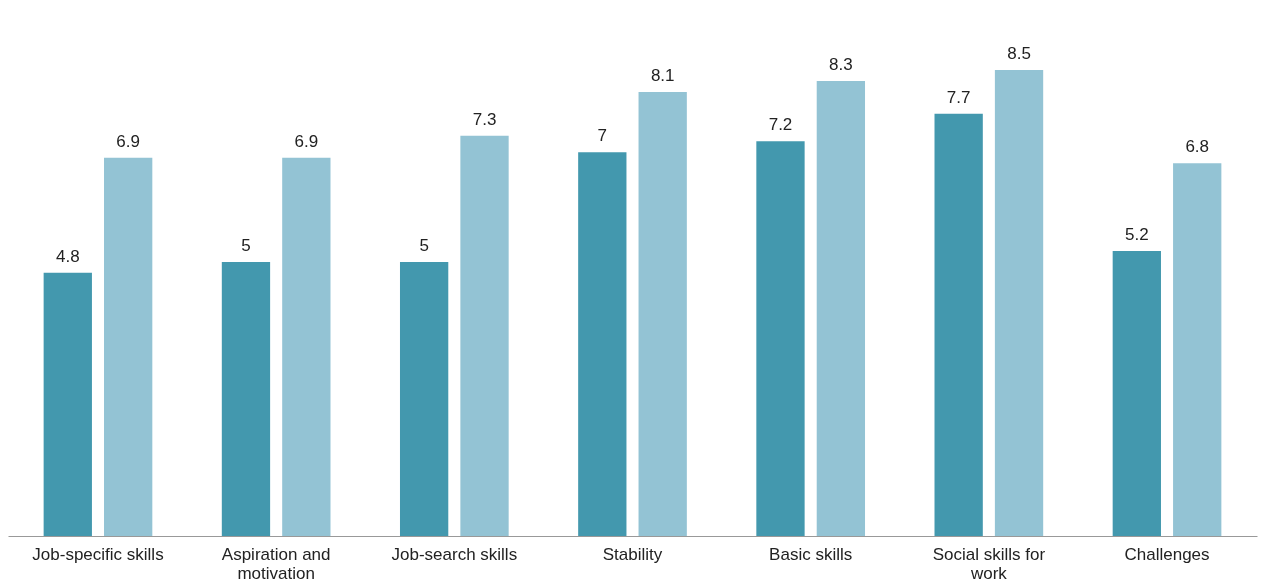 The width and height of the screenshot is (1271, 585). Describe the element at coordinates (958, 97) in the screenshot. I see `data-label: 7.7` at that location.